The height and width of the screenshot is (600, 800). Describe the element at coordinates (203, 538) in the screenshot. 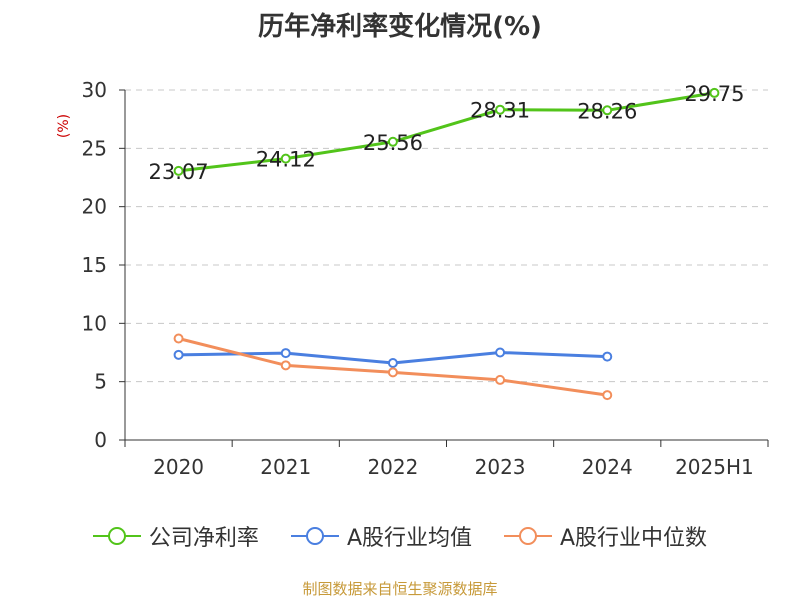

I see `legend-label: 公司净利率` at that location.